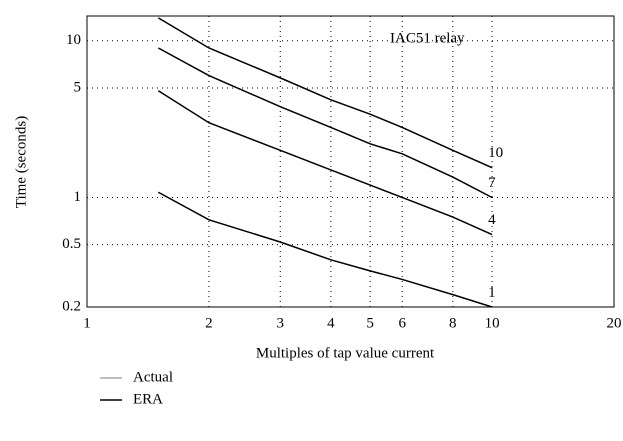  I want to click on y-tick-label: 5, so click(78, 87).